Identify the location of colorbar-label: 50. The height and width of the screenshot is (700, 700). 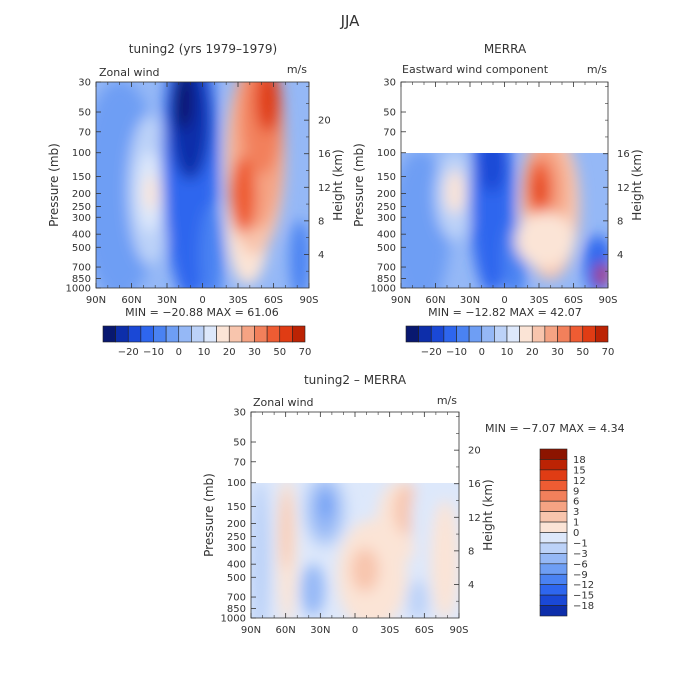
(582, 352).